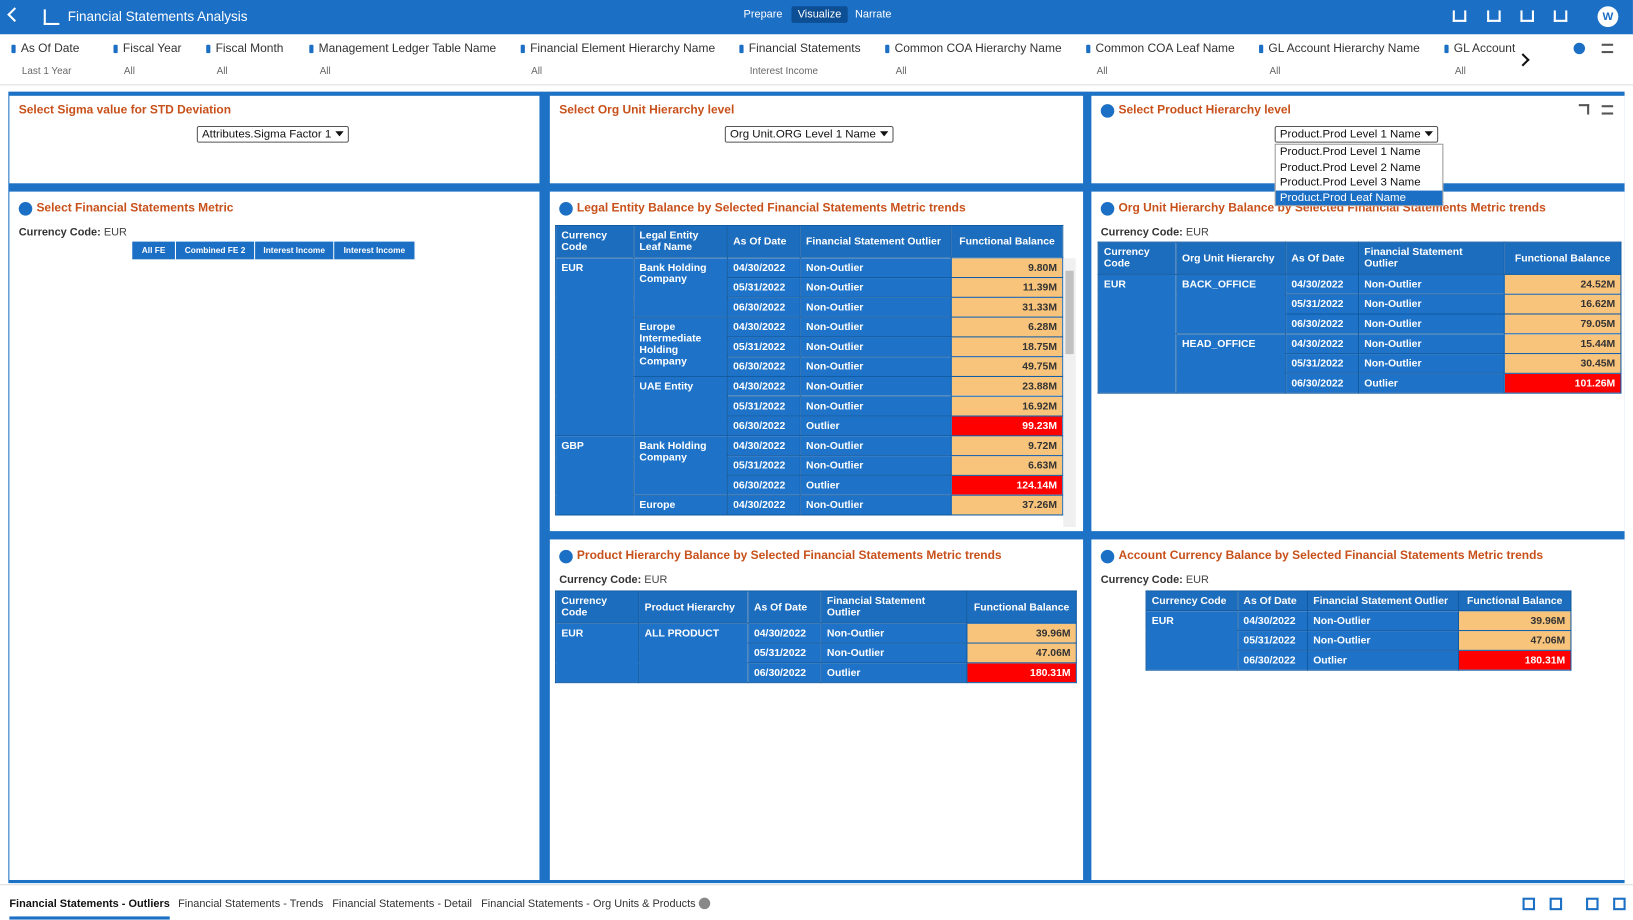 Image resolution: width=1633 pixels, height=920 pixels. Describe the element at coordinates (1350, 167) in the screenshot. I see `dropdown-option: Product.Prod Level 2 Name` at that location.